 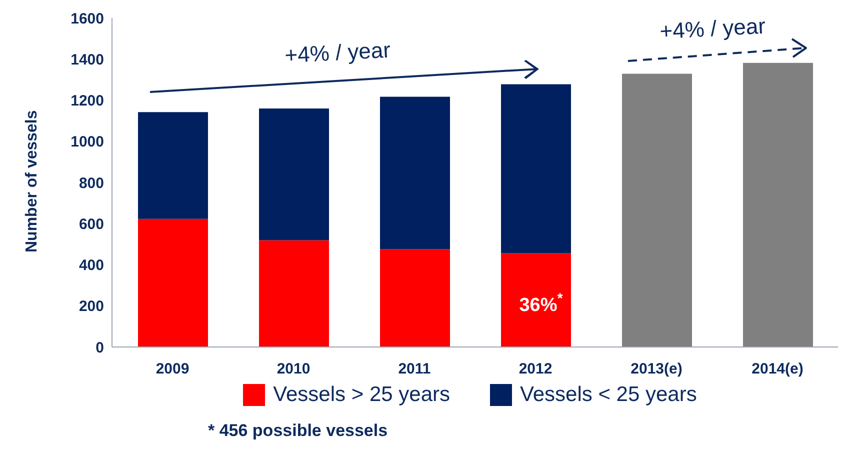 What do you see at coordinates (32, 181) in the screenshot?
I see `y-axis-title: Number of vessels` at bounding box center [32, 181].